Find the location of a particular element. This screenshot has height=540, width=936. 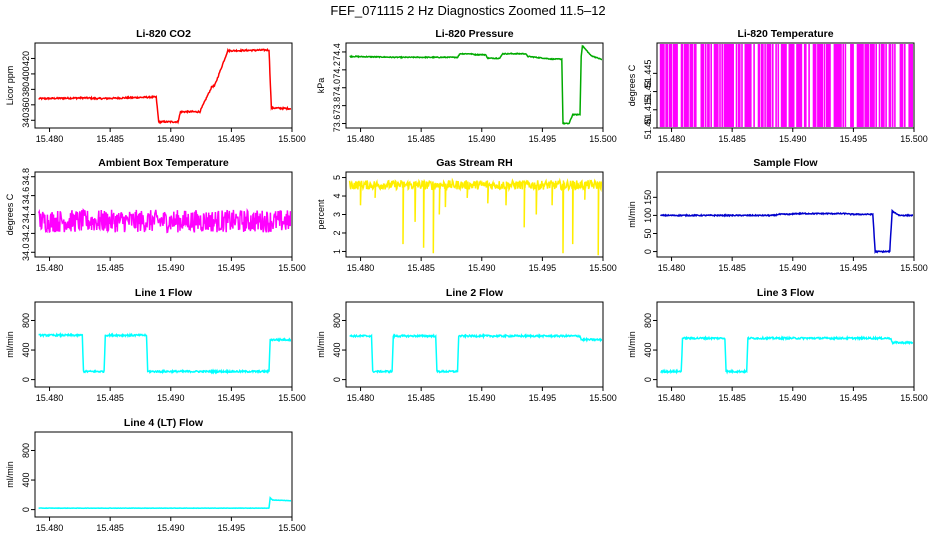

y-axis-label: percent is located at coordinates (321, 214).